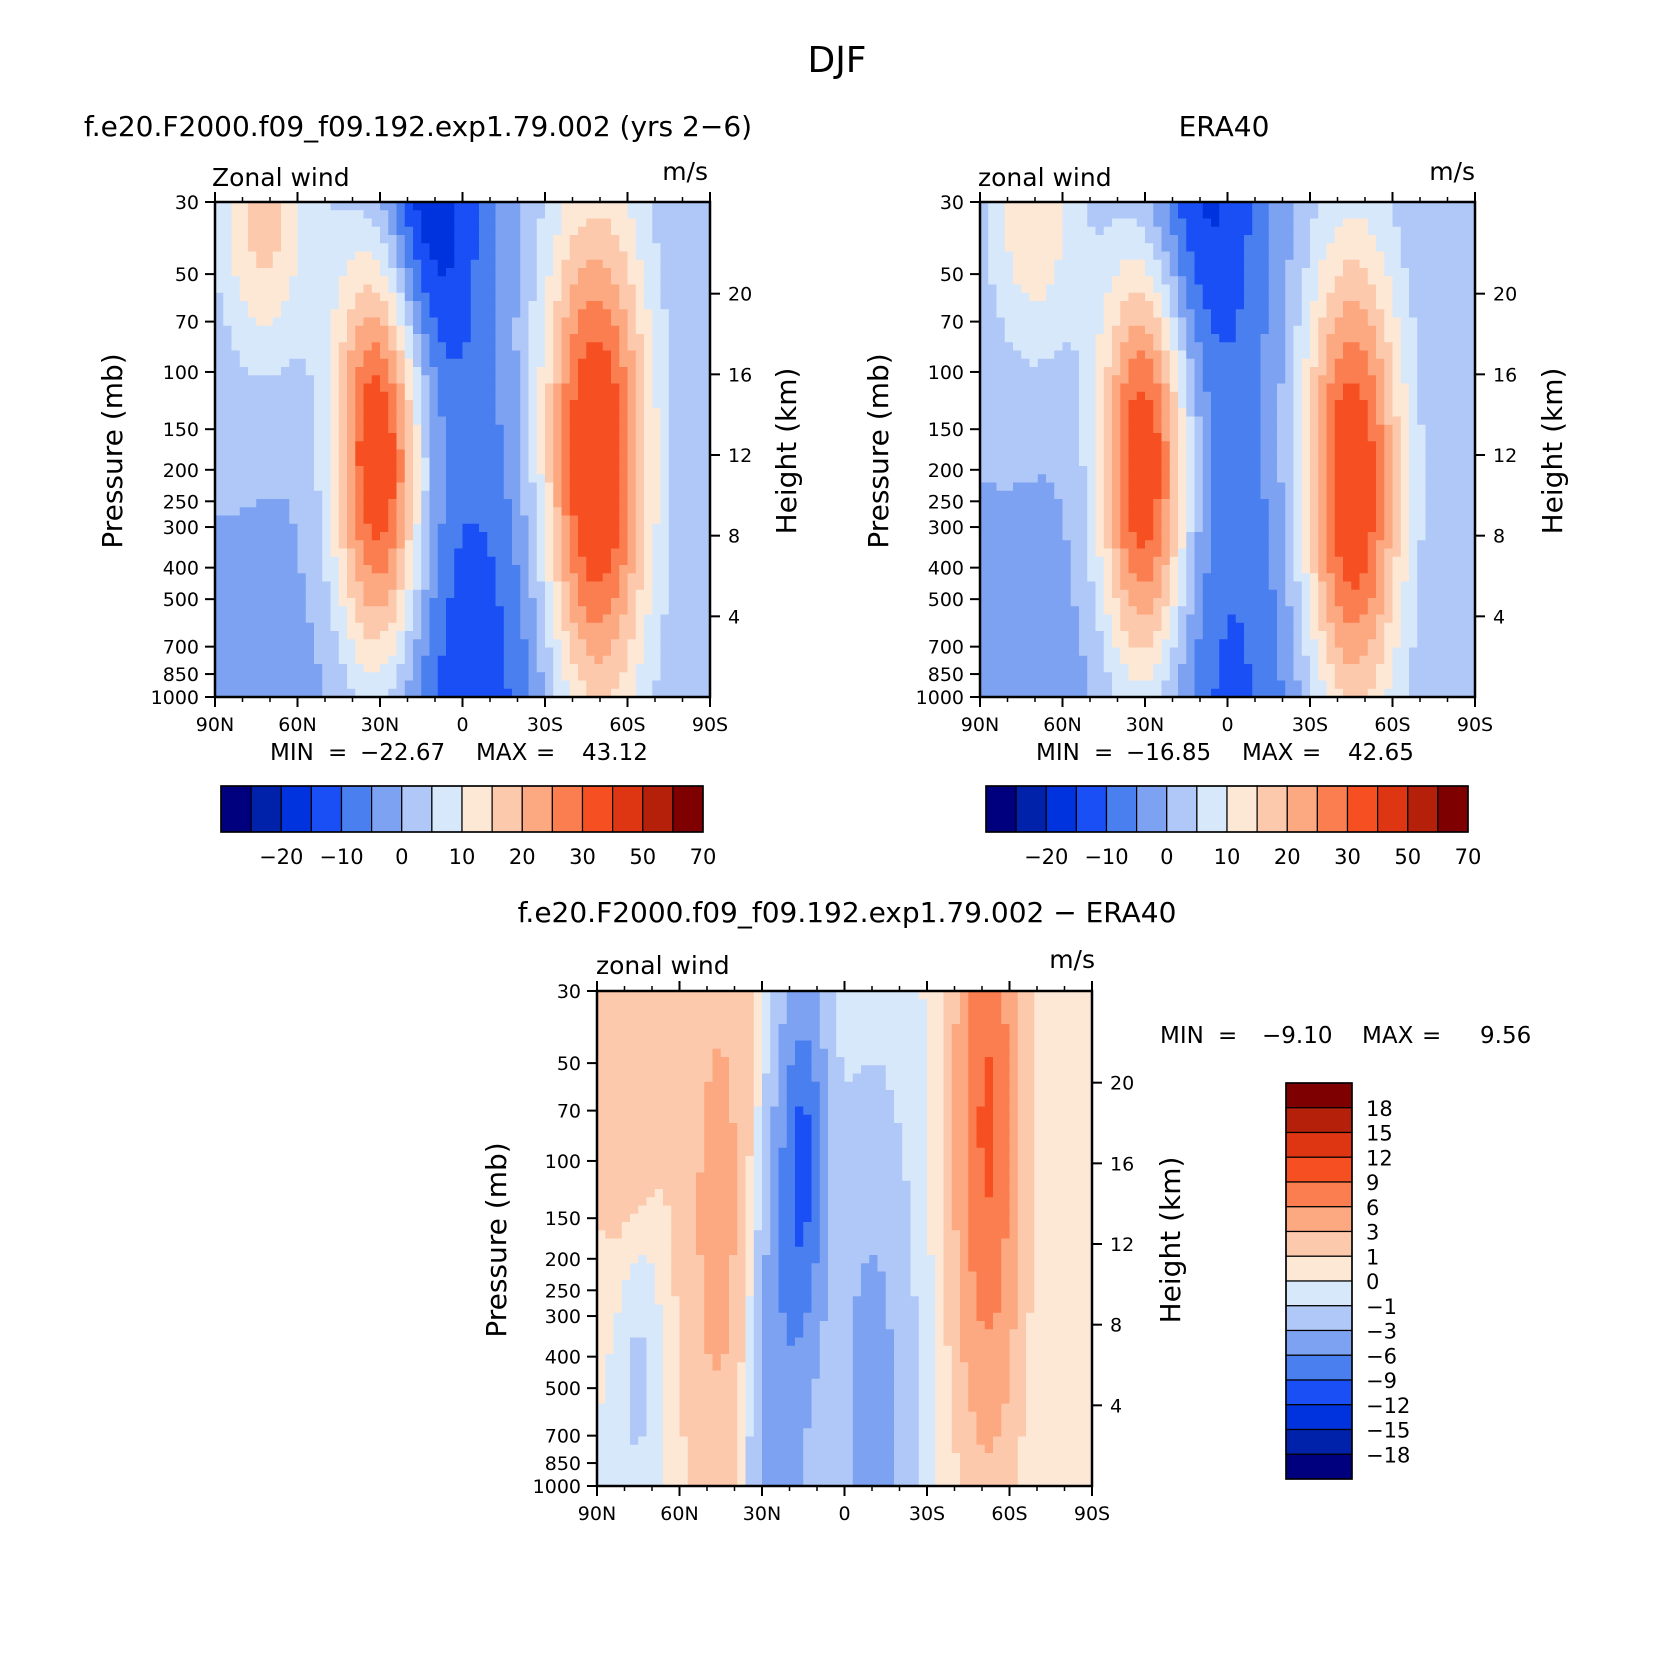 The image size is (1674, 1672). Describe the element at coordinates (740, 295) in the screenshot. I see `height-tick-label: 20` at that location.